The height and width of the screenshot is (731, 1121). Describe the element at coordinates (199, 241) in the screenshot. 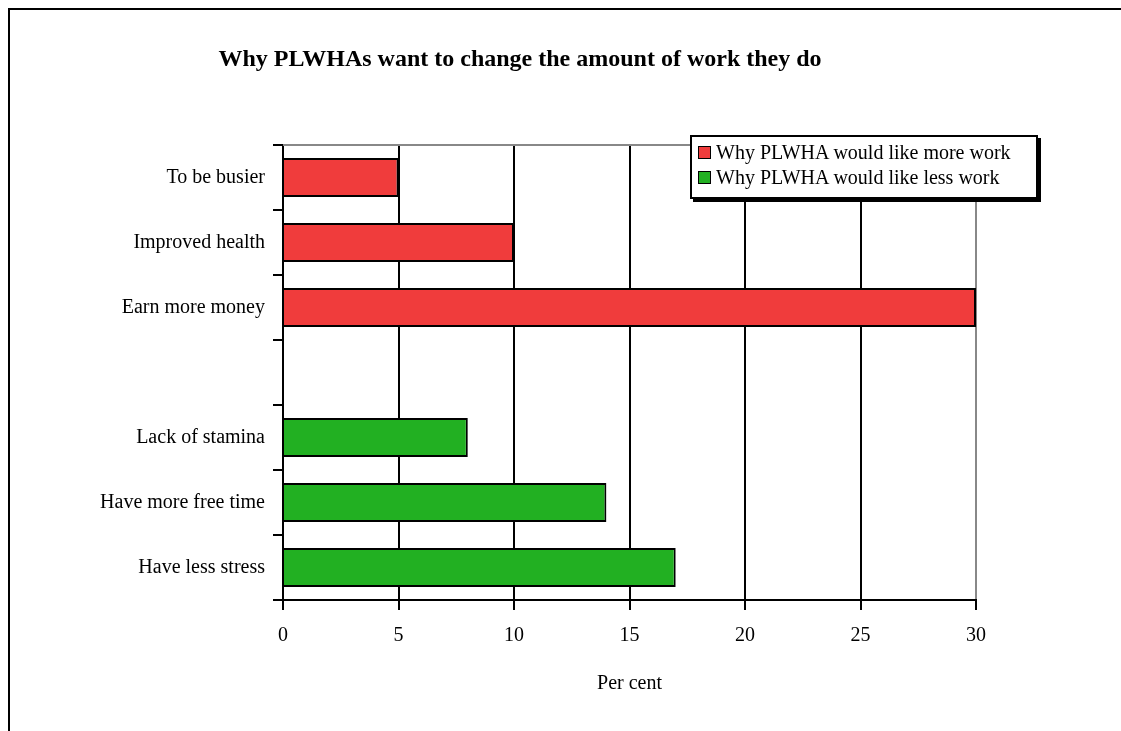

I see `y-tick-label: Improved health` at that location.